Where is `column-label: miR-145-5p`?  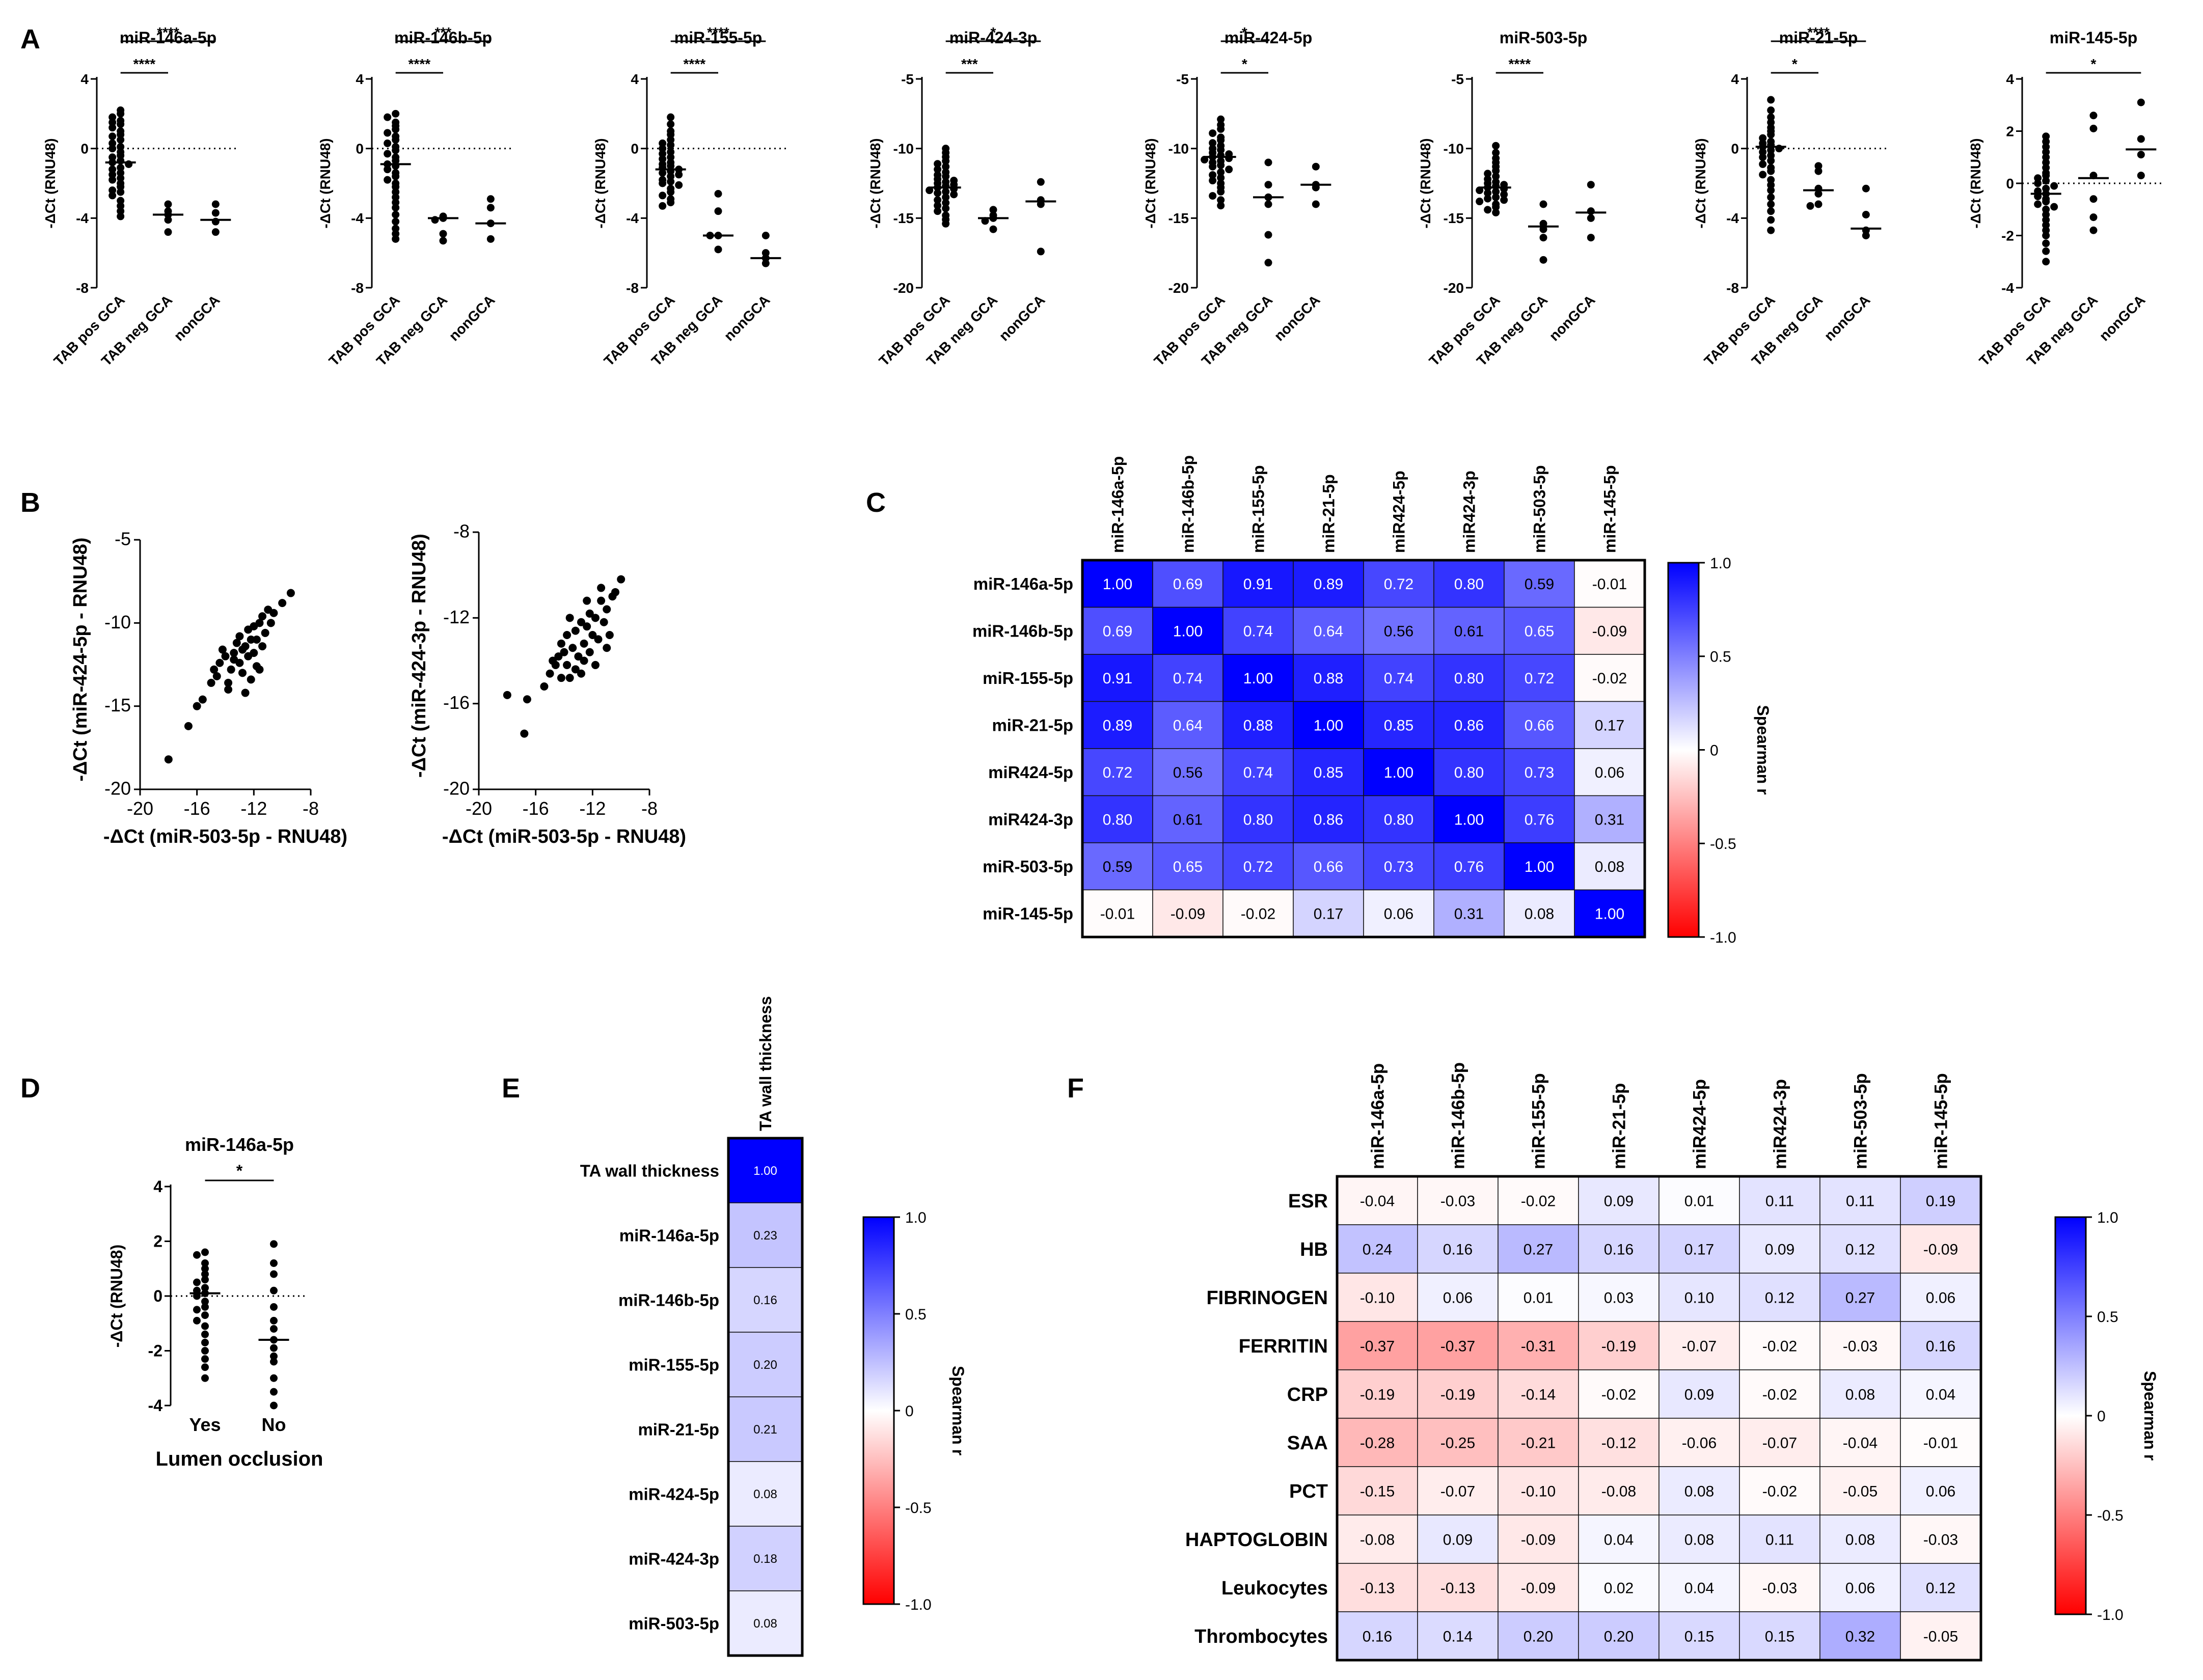
column-label: miR-145-5p is located at coordinates (1610, 509).